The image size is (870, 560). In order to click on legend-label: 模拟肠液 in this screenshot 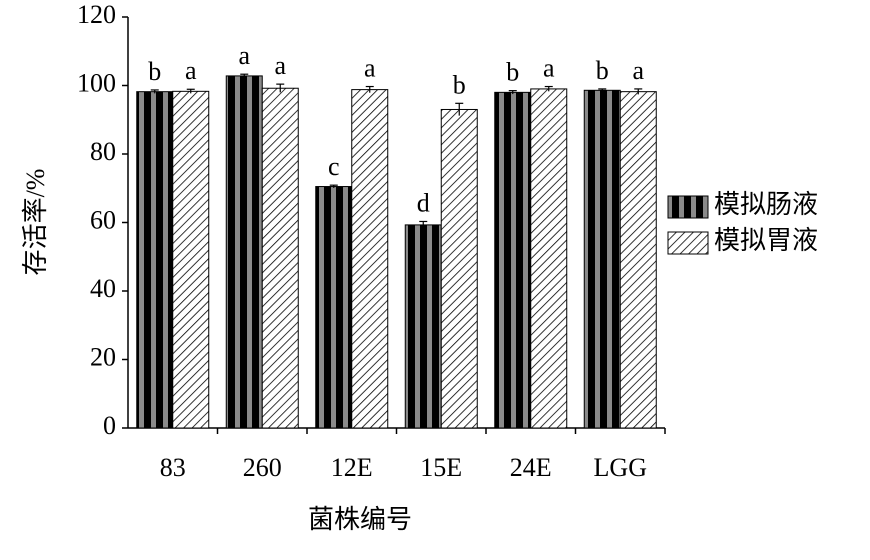, I will do `click(766, 204)`.